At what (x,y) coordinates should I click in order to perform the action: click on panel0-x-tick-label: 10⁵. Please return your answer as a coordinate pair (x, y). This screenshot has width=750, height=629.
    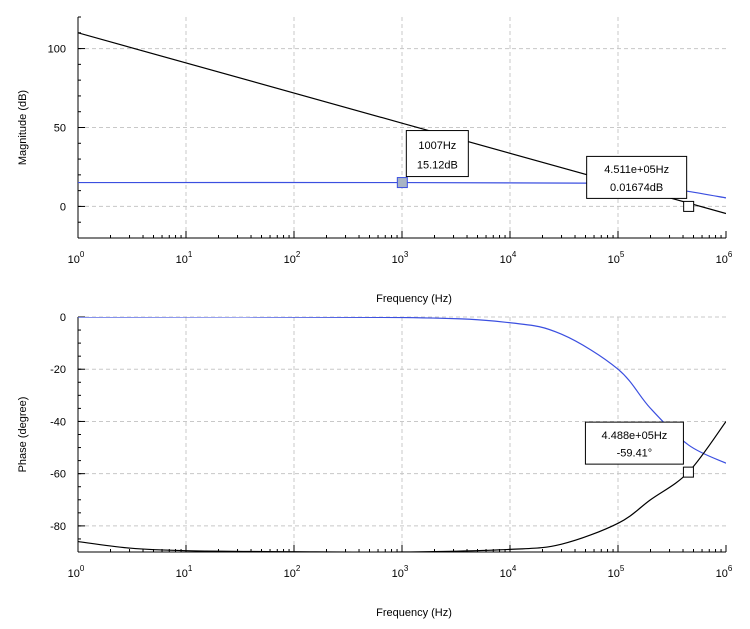
    Looking at the image, I should click on (616, 258).